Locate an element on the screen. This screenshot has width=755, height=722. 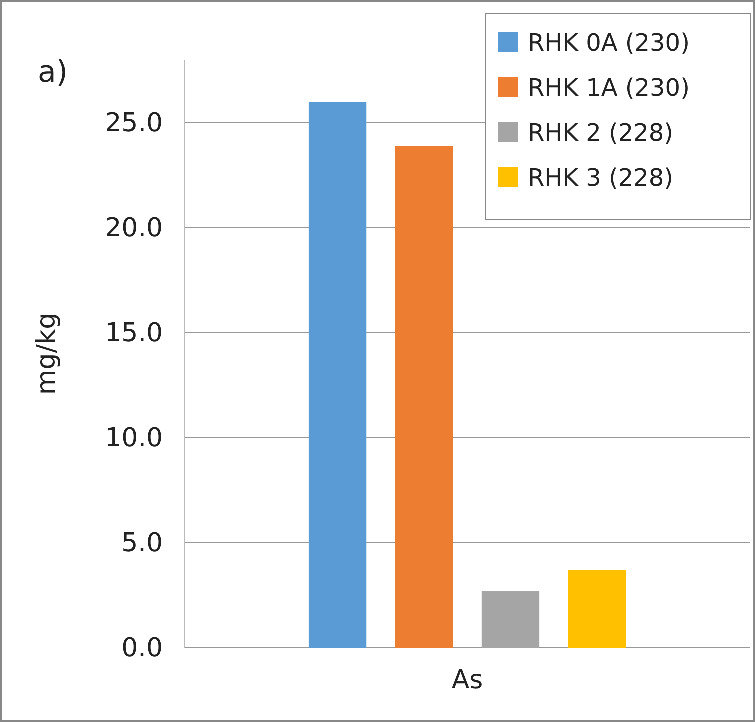
x-tick-label: As is located at coordinates (468, 680).